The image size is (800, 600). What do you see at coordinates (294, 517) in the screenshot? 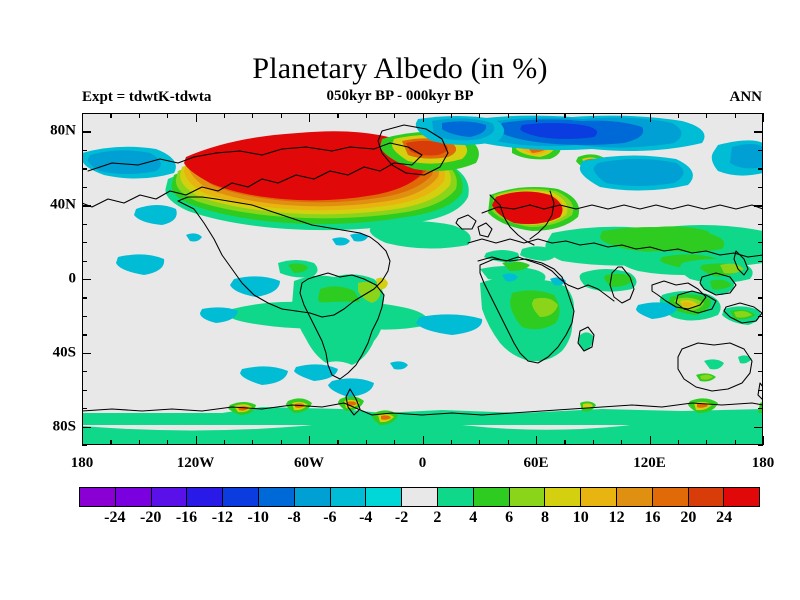
I see `colorbar-tick-label: -8` at bounding box center [294, 517].